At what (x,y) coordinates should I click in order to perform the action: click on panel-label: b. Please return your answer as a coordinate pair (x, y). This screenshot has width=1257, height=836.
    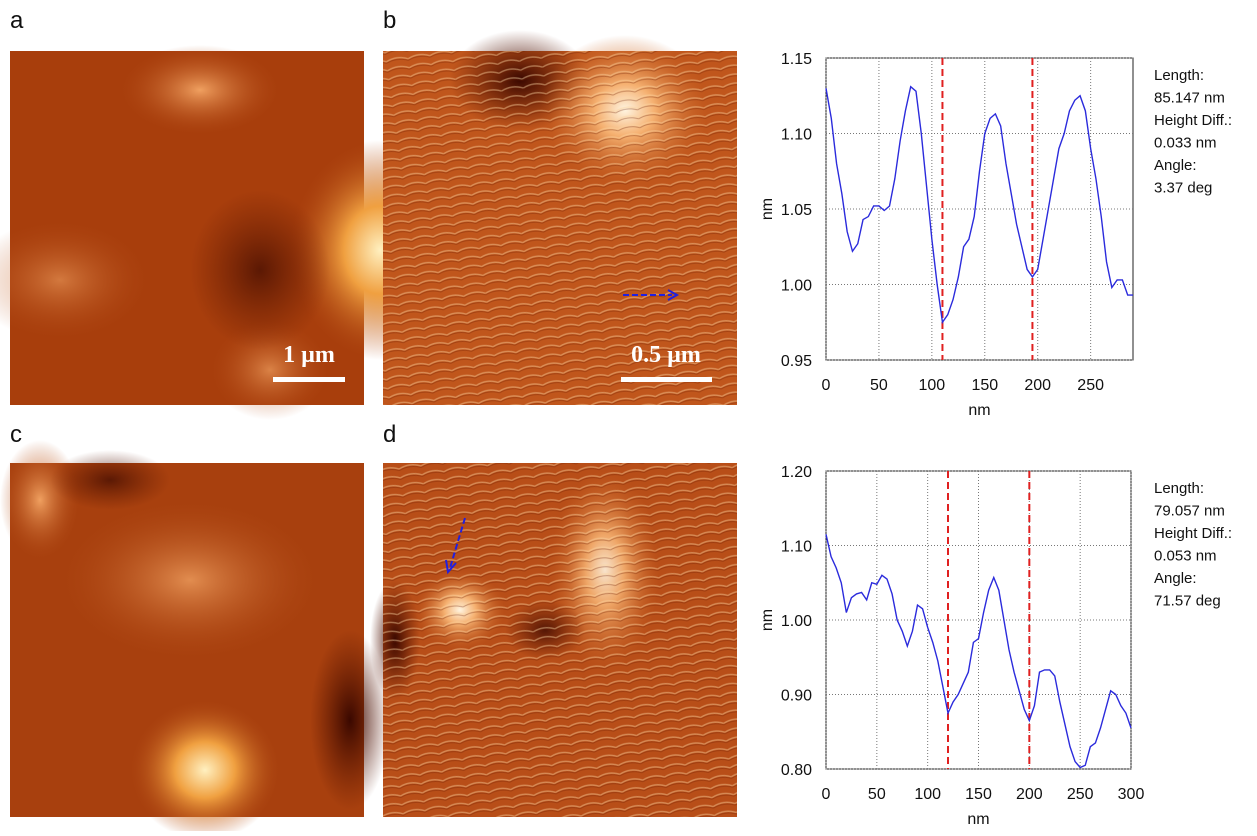
    Looking at the image, I should click on (389, 20).